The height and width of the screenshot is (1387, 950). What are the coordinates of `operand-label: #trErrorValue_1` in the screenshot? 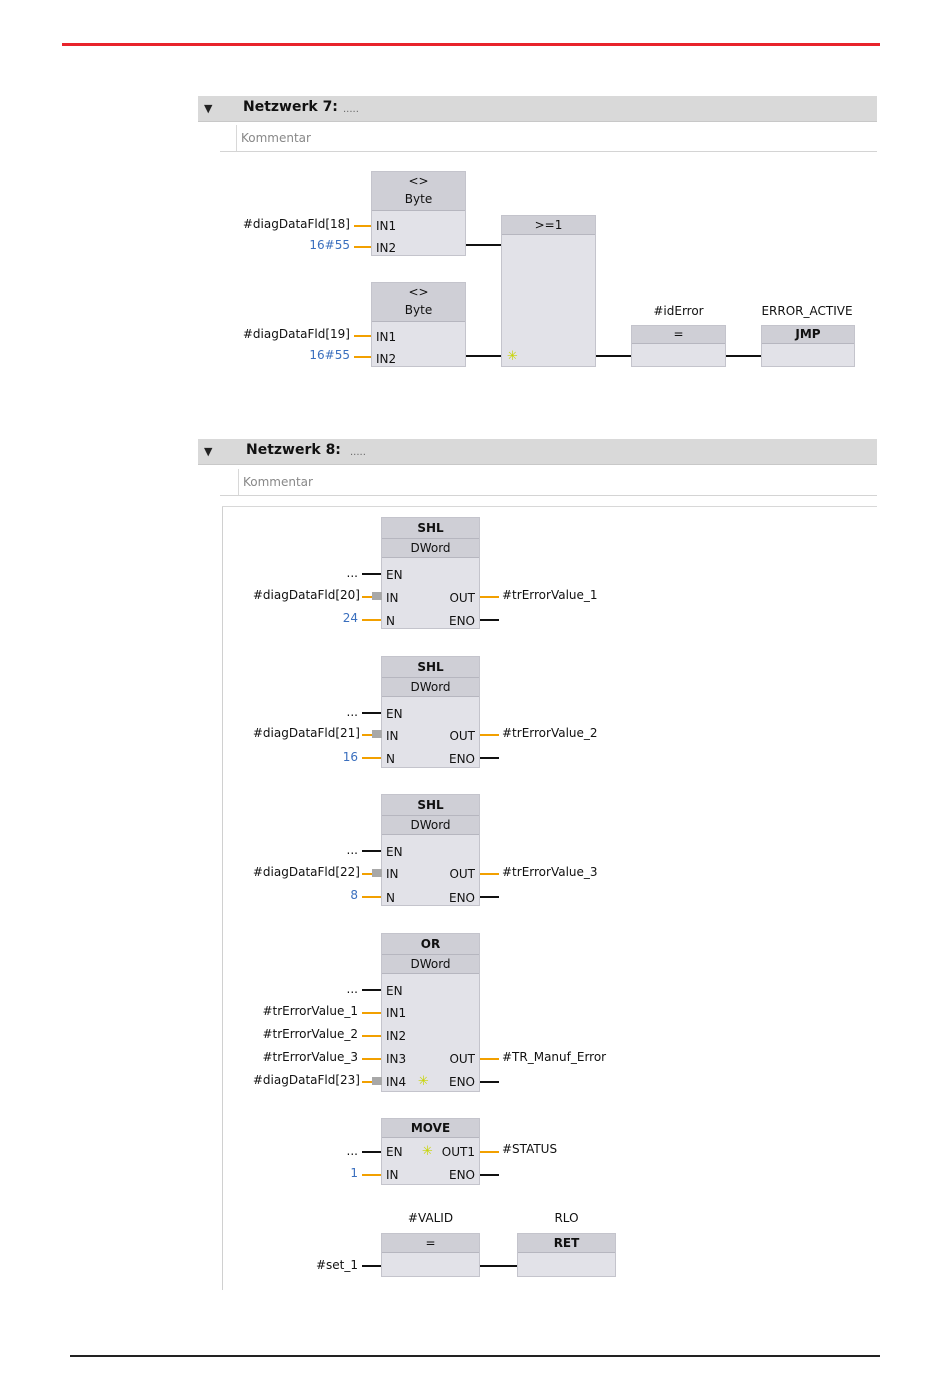 It's located at (310, 1011).